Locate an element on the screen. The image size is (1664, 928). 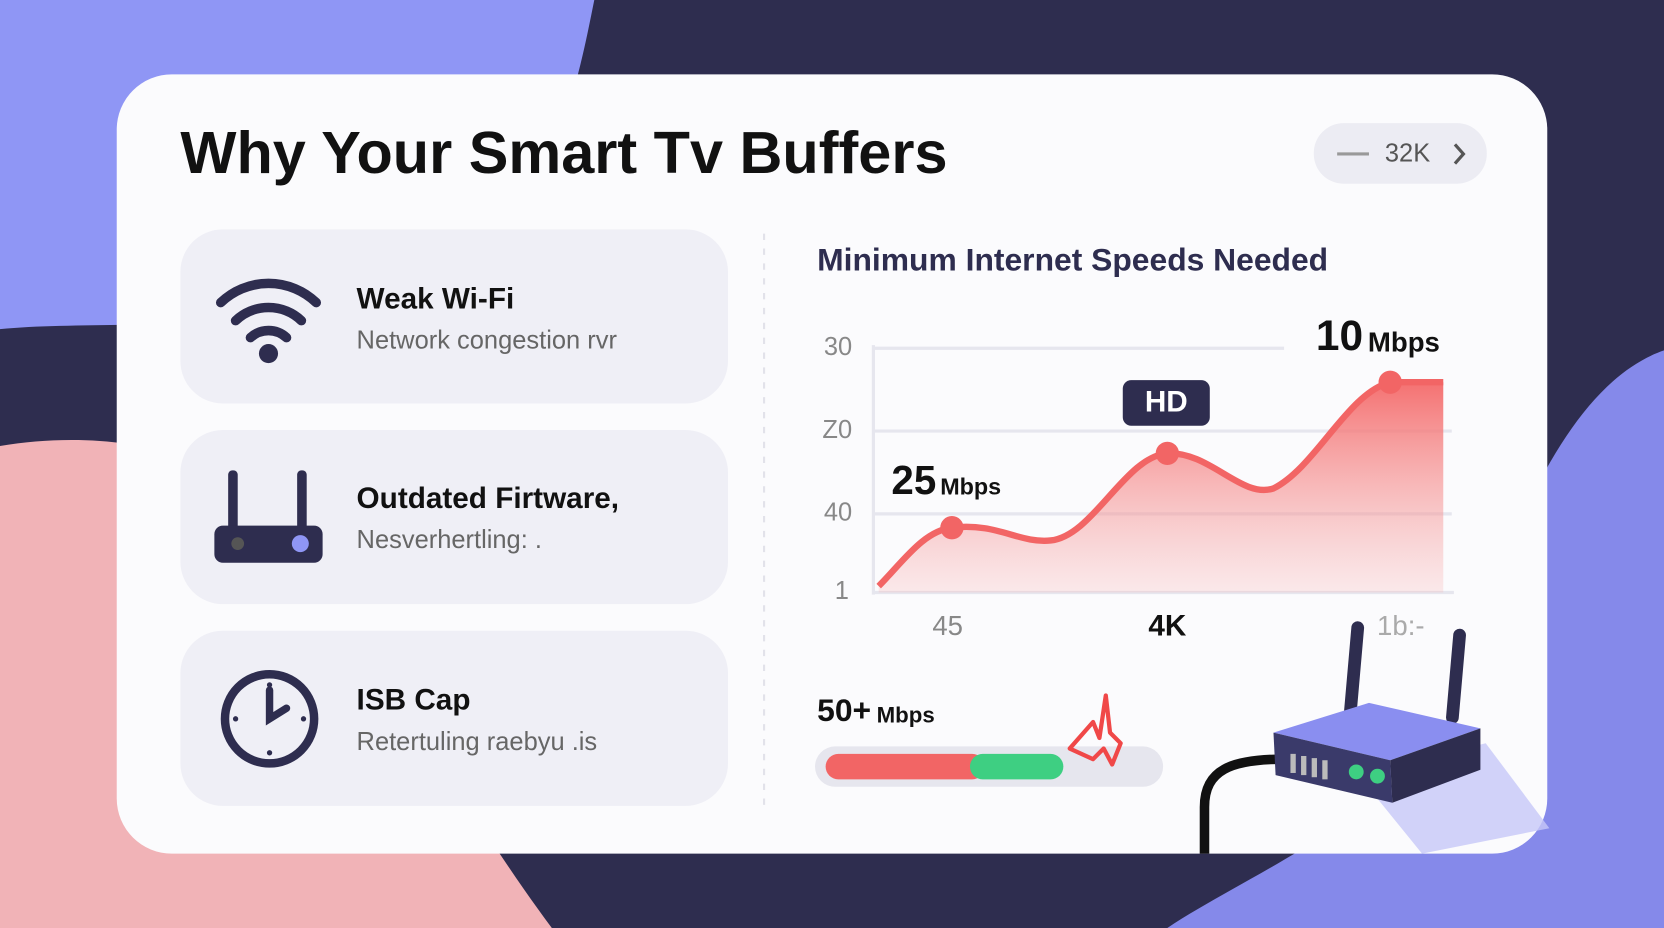
clock-icon is located at coordinates (269, 718).